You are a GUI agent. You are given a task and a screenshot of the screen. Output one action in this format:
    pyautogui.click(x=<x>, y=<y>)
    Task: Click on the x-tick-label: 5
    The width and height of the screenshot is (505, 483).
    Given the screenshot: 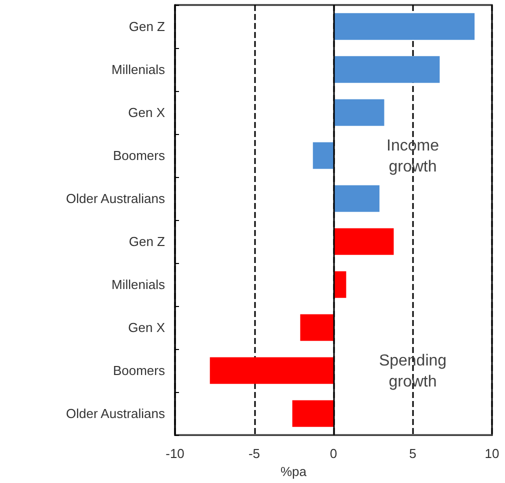 What is the action you would take?
    pyautogui.click(x=412, y=454)
    